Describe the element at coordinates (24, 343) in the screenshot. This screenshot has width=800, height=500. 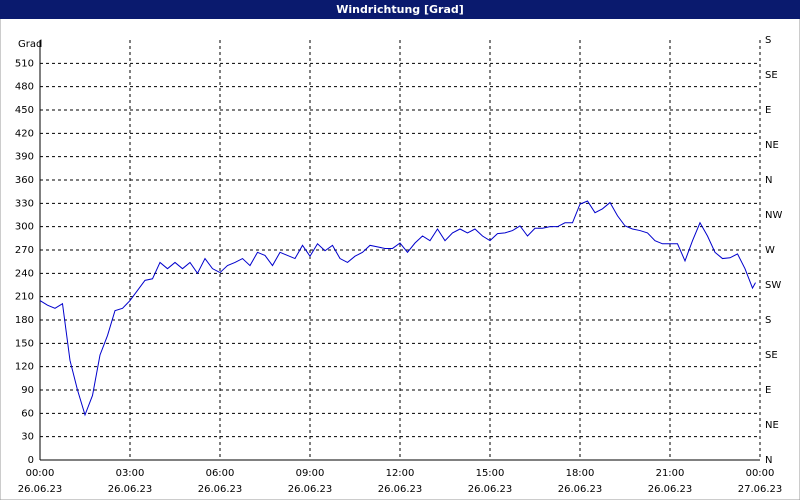
I see `y-tick-label: 150` at that location.